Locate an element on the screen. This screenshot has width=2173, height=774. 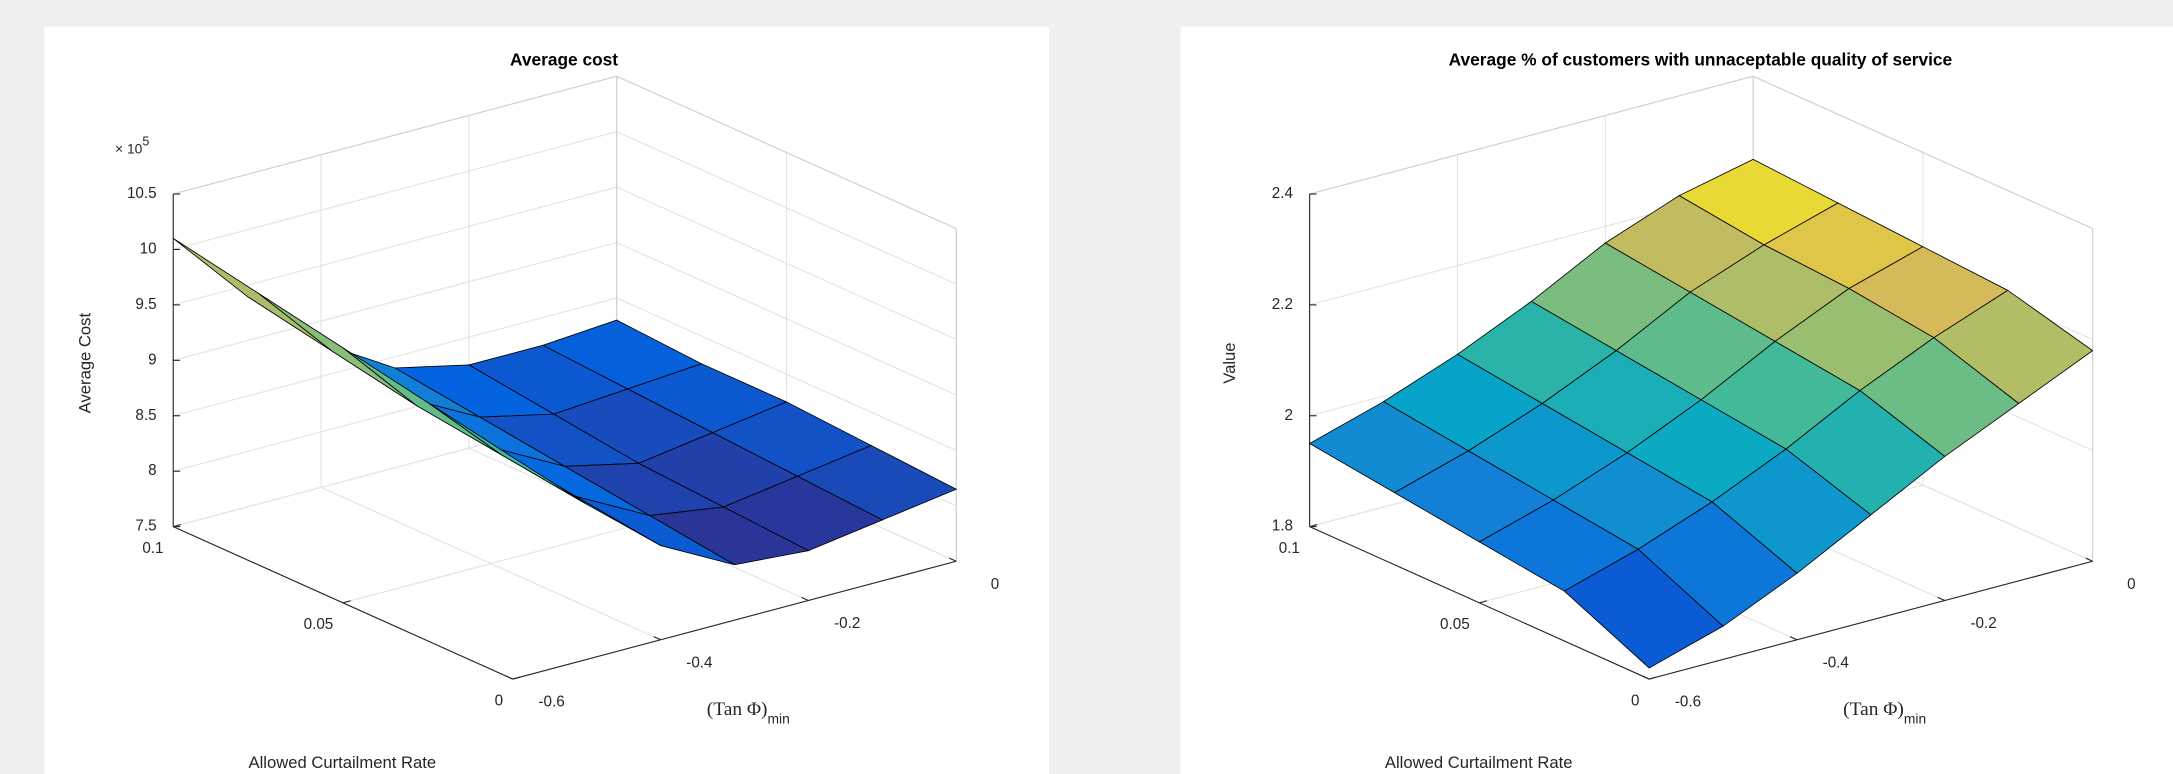
z-tick-label: 7.5 is located at coordinates (145, 526).